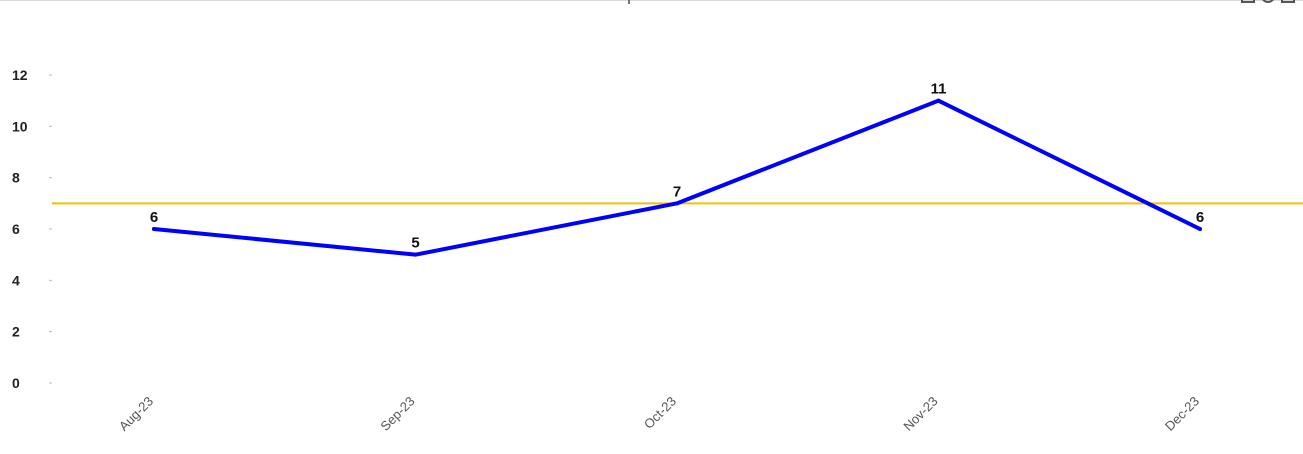 The height and width of the screenshot is (454, 1303). Describe the element at coordinates (415, 243) in the screenshot. I see `data-label: 5` at that location.